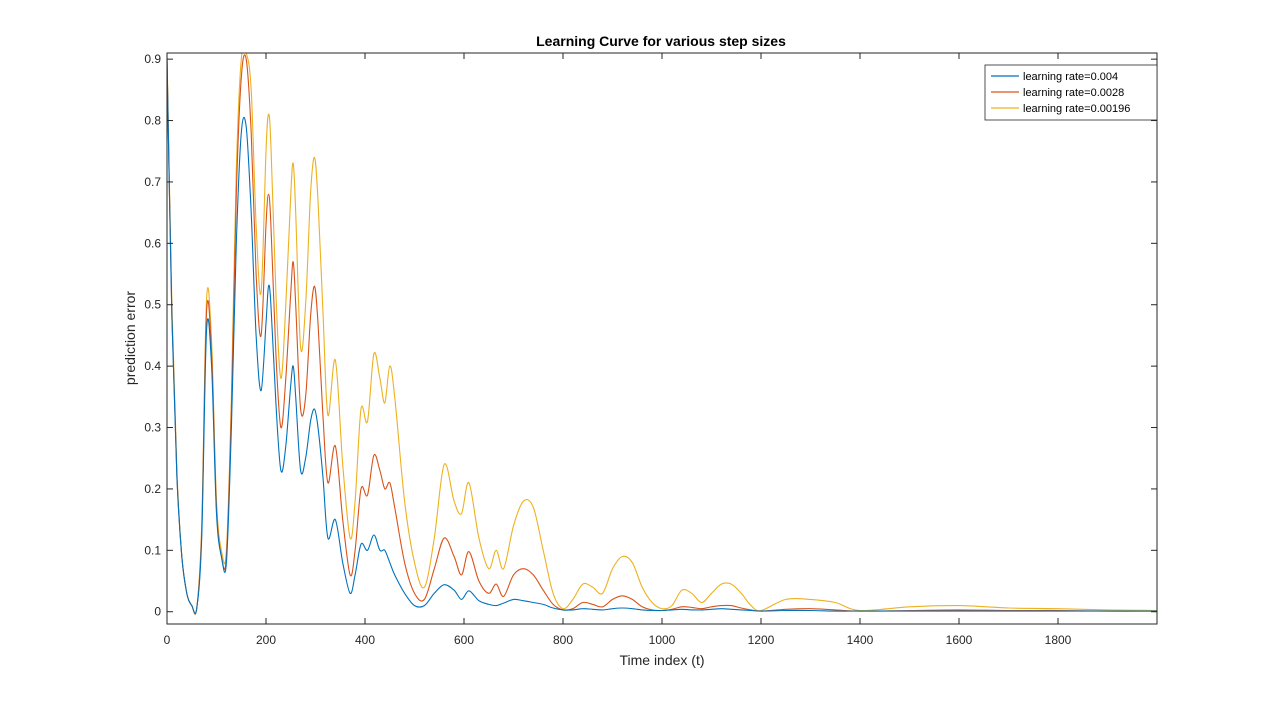  Describe the element at coordinates (1070, 77) in the screenshot. I see `legend-label: learning rate=0.004` at that location.